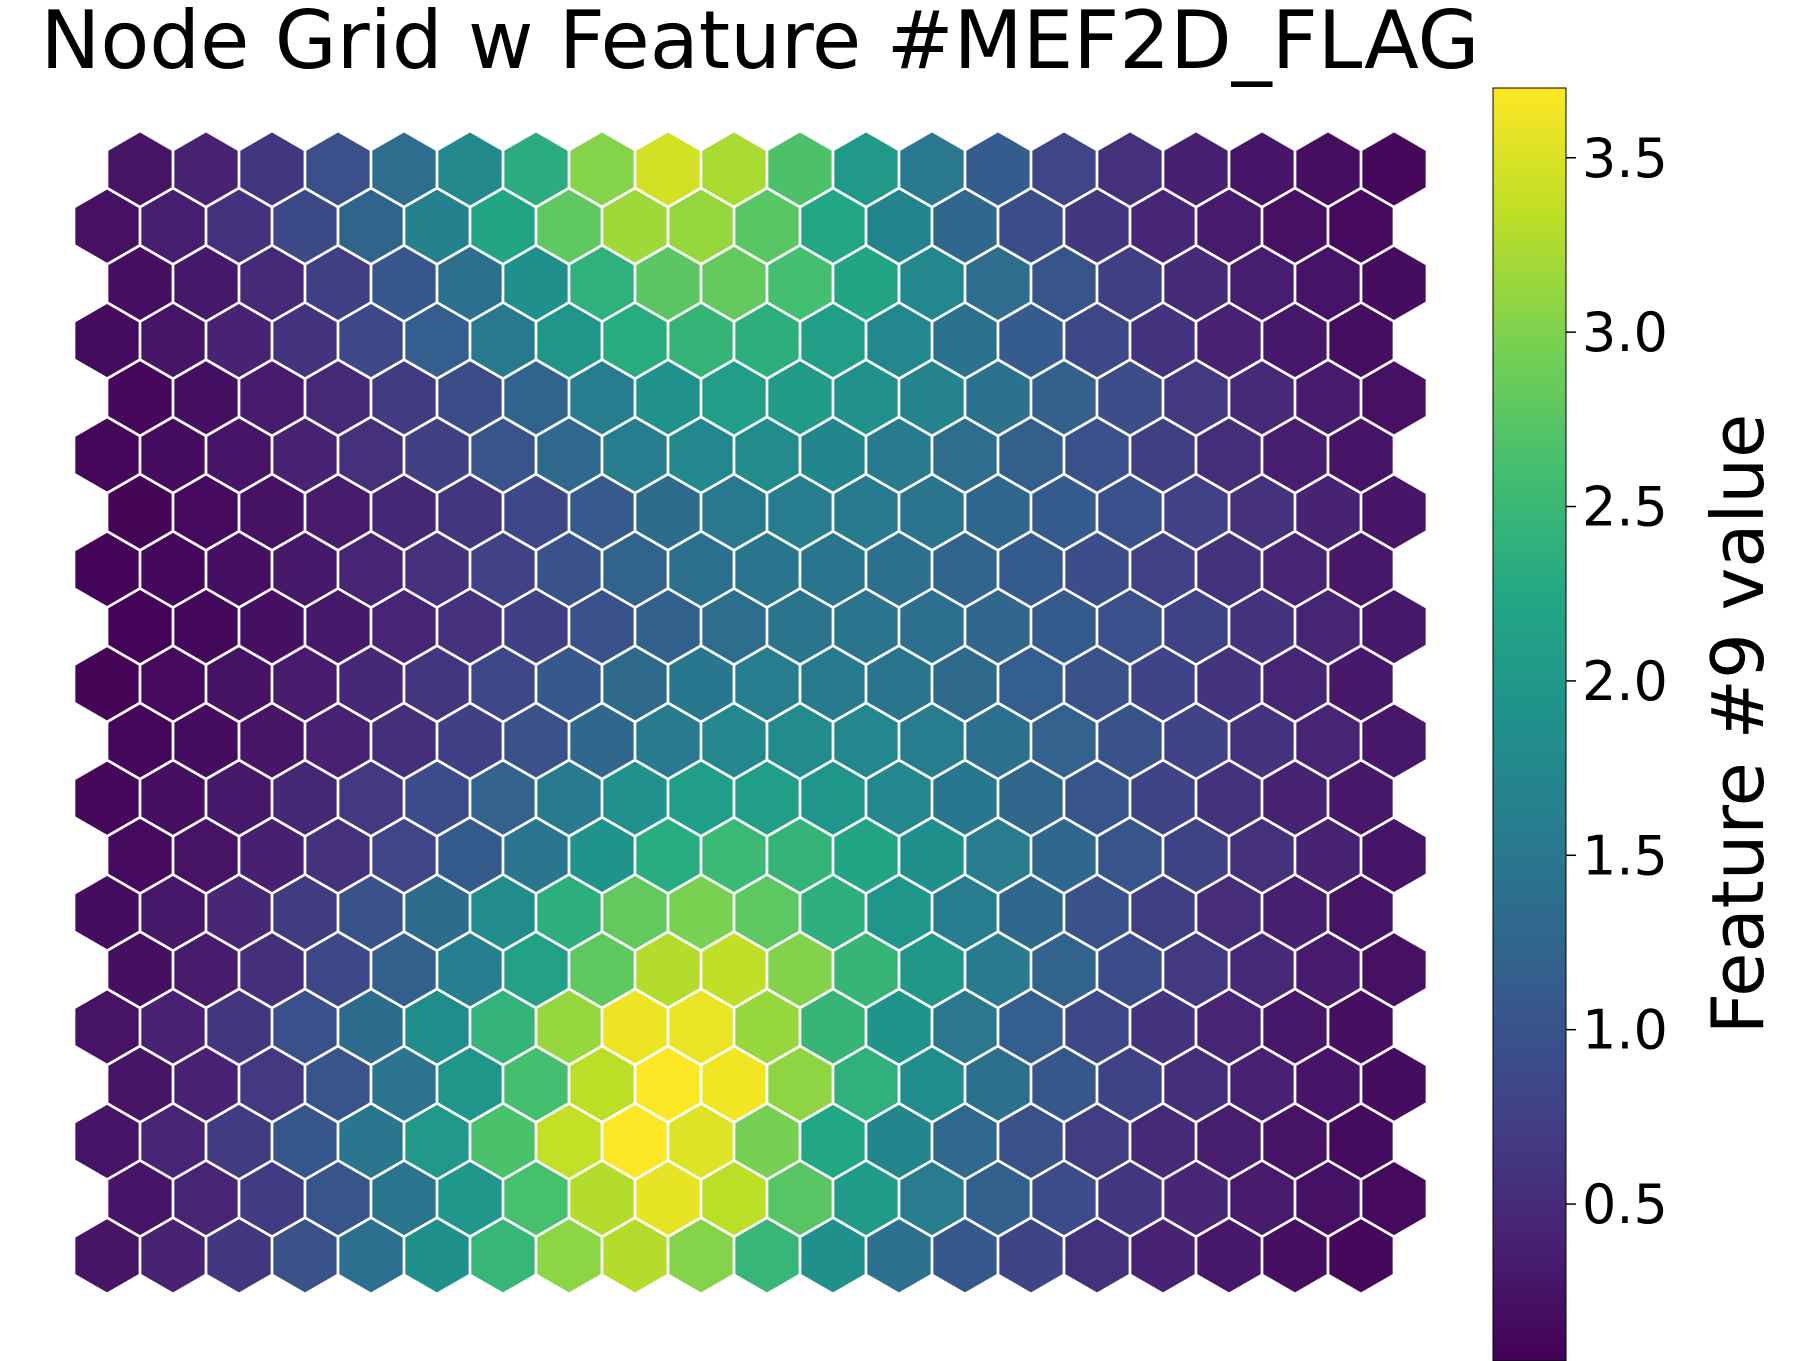  I want to click on colorbar-gradient, so click(1529, 724).